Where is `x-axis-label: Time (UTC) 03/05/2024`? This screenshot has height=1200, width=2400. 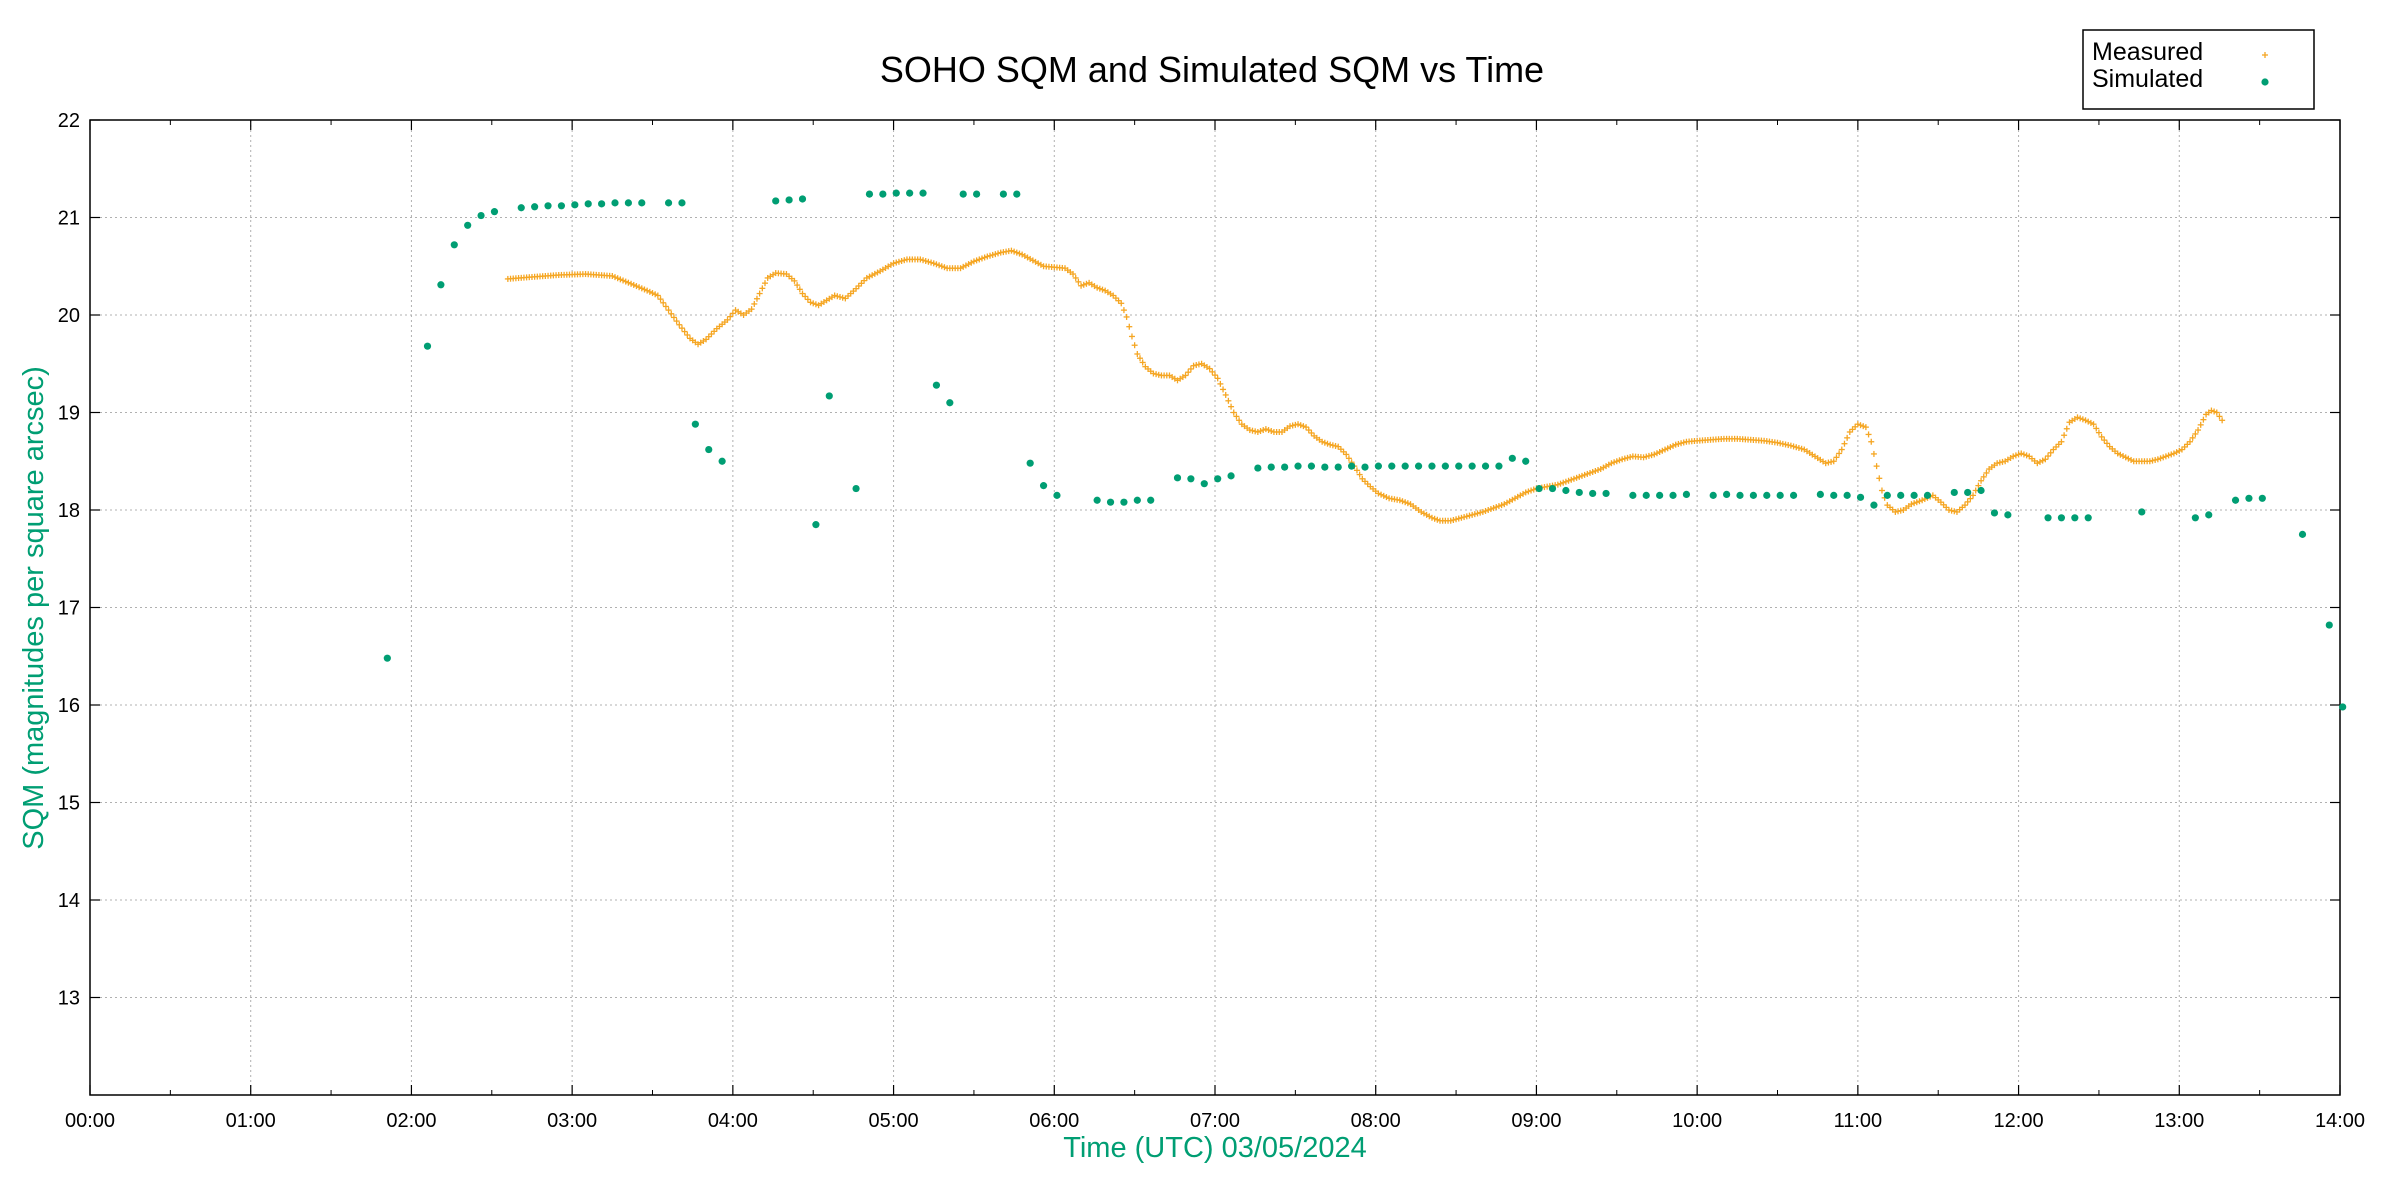
x-axis-label: Time (UTC) 03/05/2024 is located at coordinates (1215, 1148).